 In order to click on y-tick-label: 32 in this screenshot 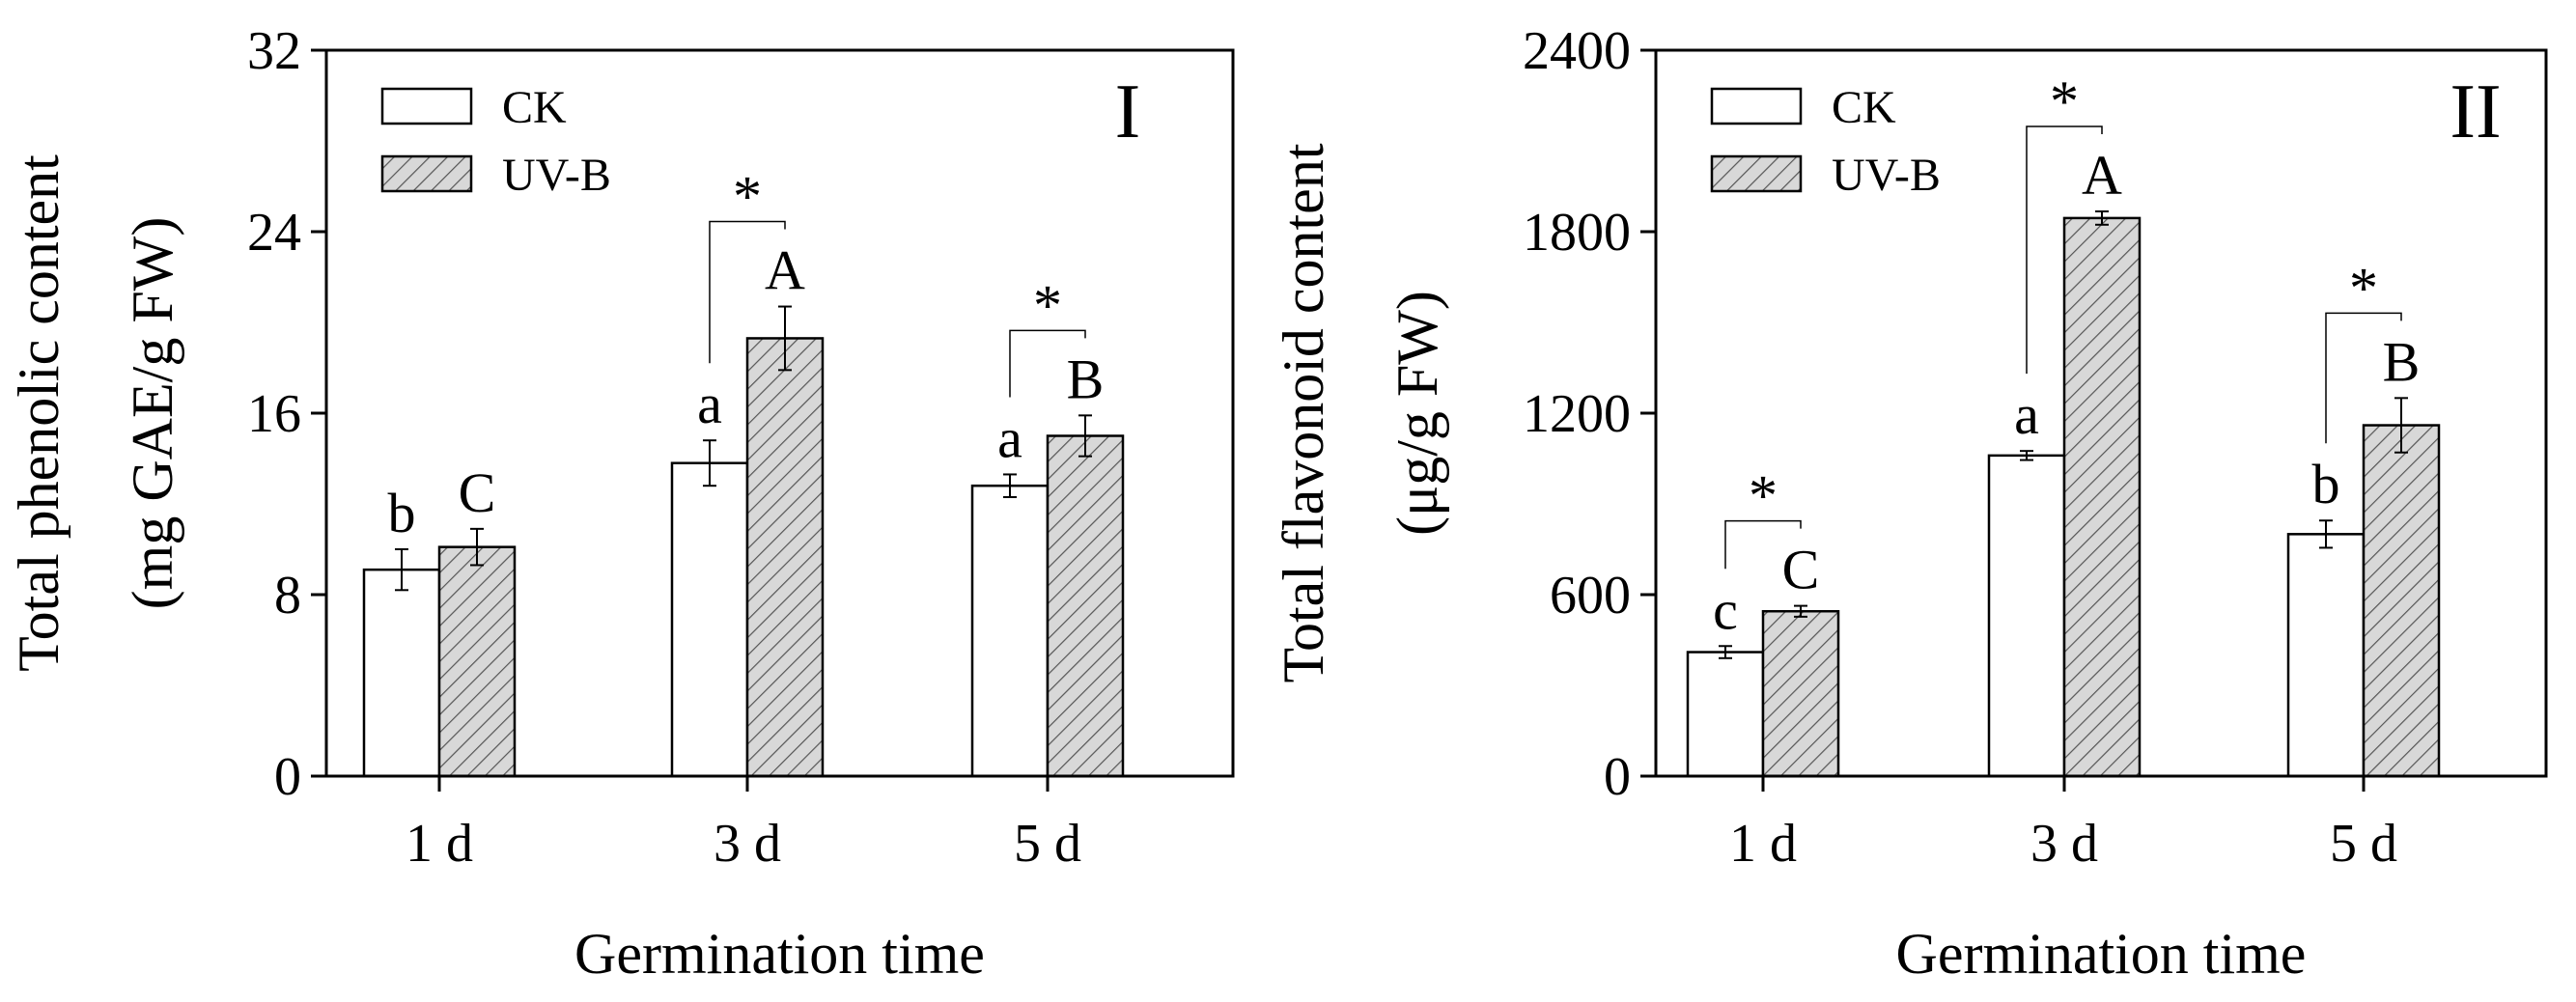, I will do `click(274, 51)`.